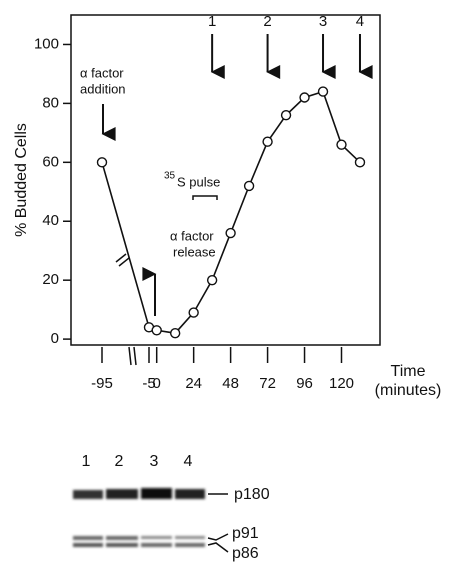 Image resolution: width=454 pixels, height=568 pixels. Describe the element at coordinates (188, 461) in the screenshot. I see `lane-label: 4` at that location.